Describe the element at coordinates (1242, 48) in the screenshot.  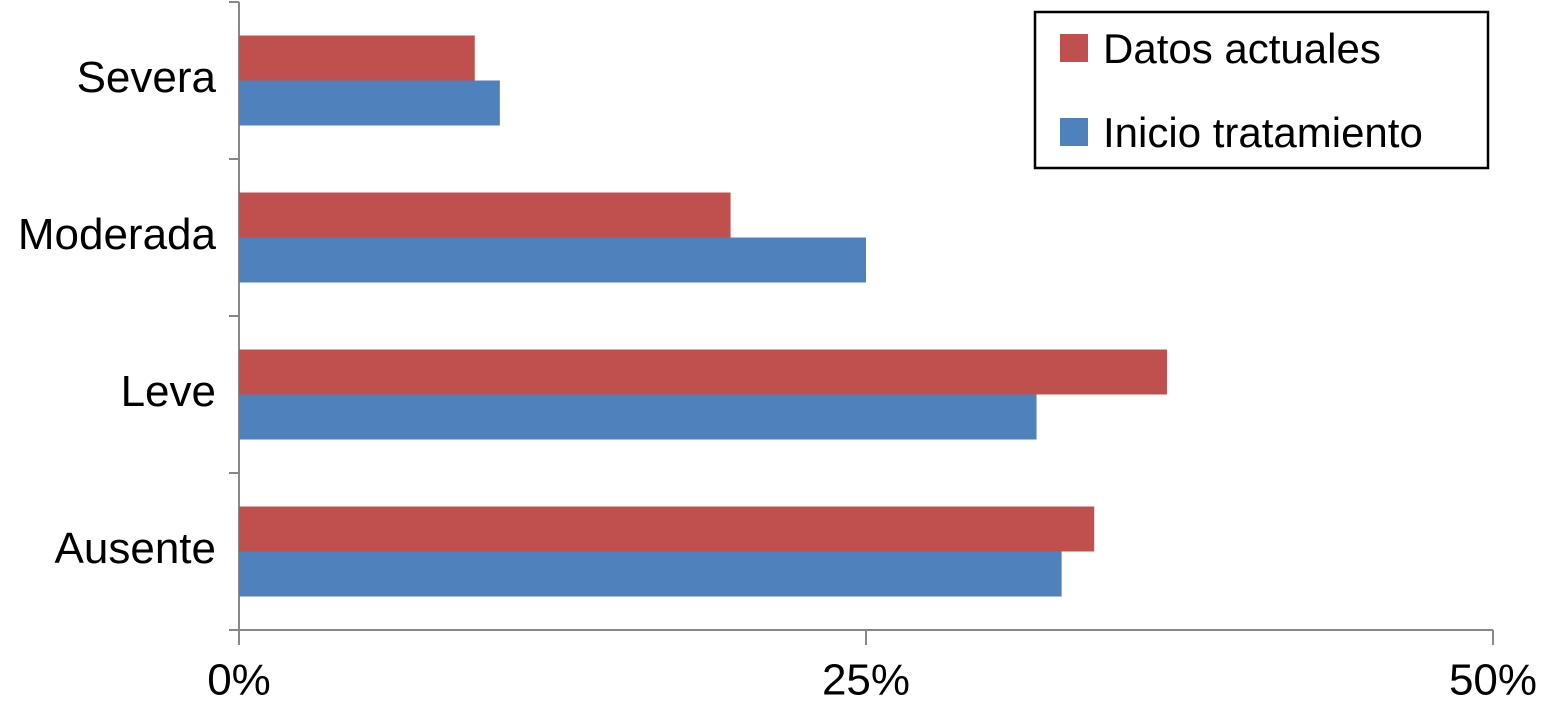
I see `legend-label: Datos actuales` at that location.